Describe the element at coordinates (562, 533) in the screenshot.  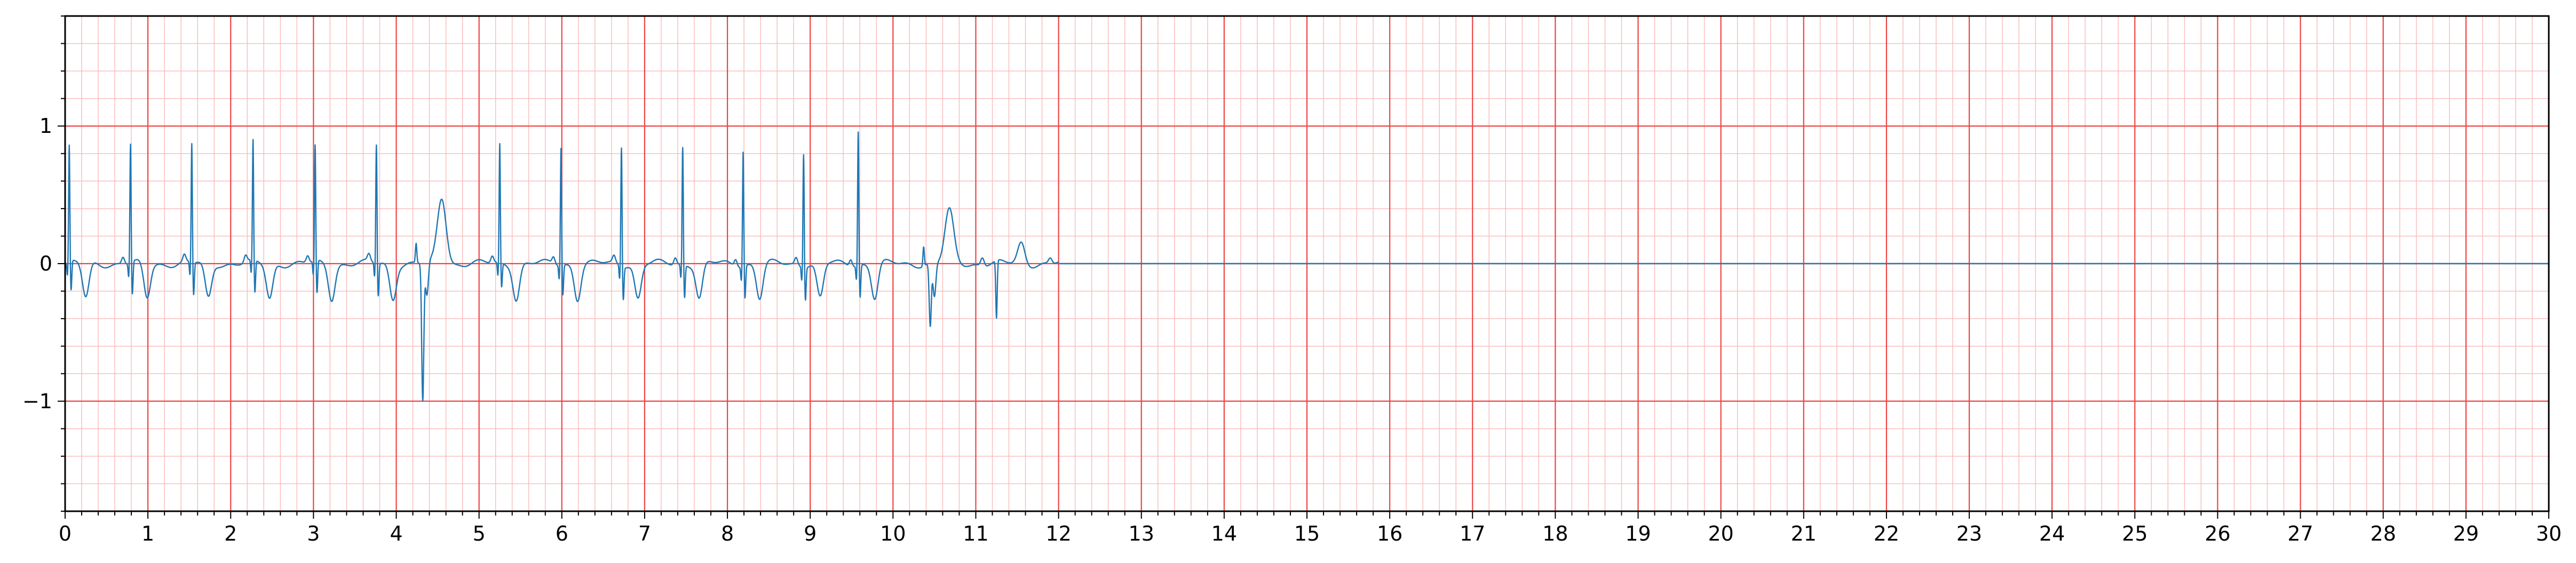
I see `x-tick-label: 6` at that location.